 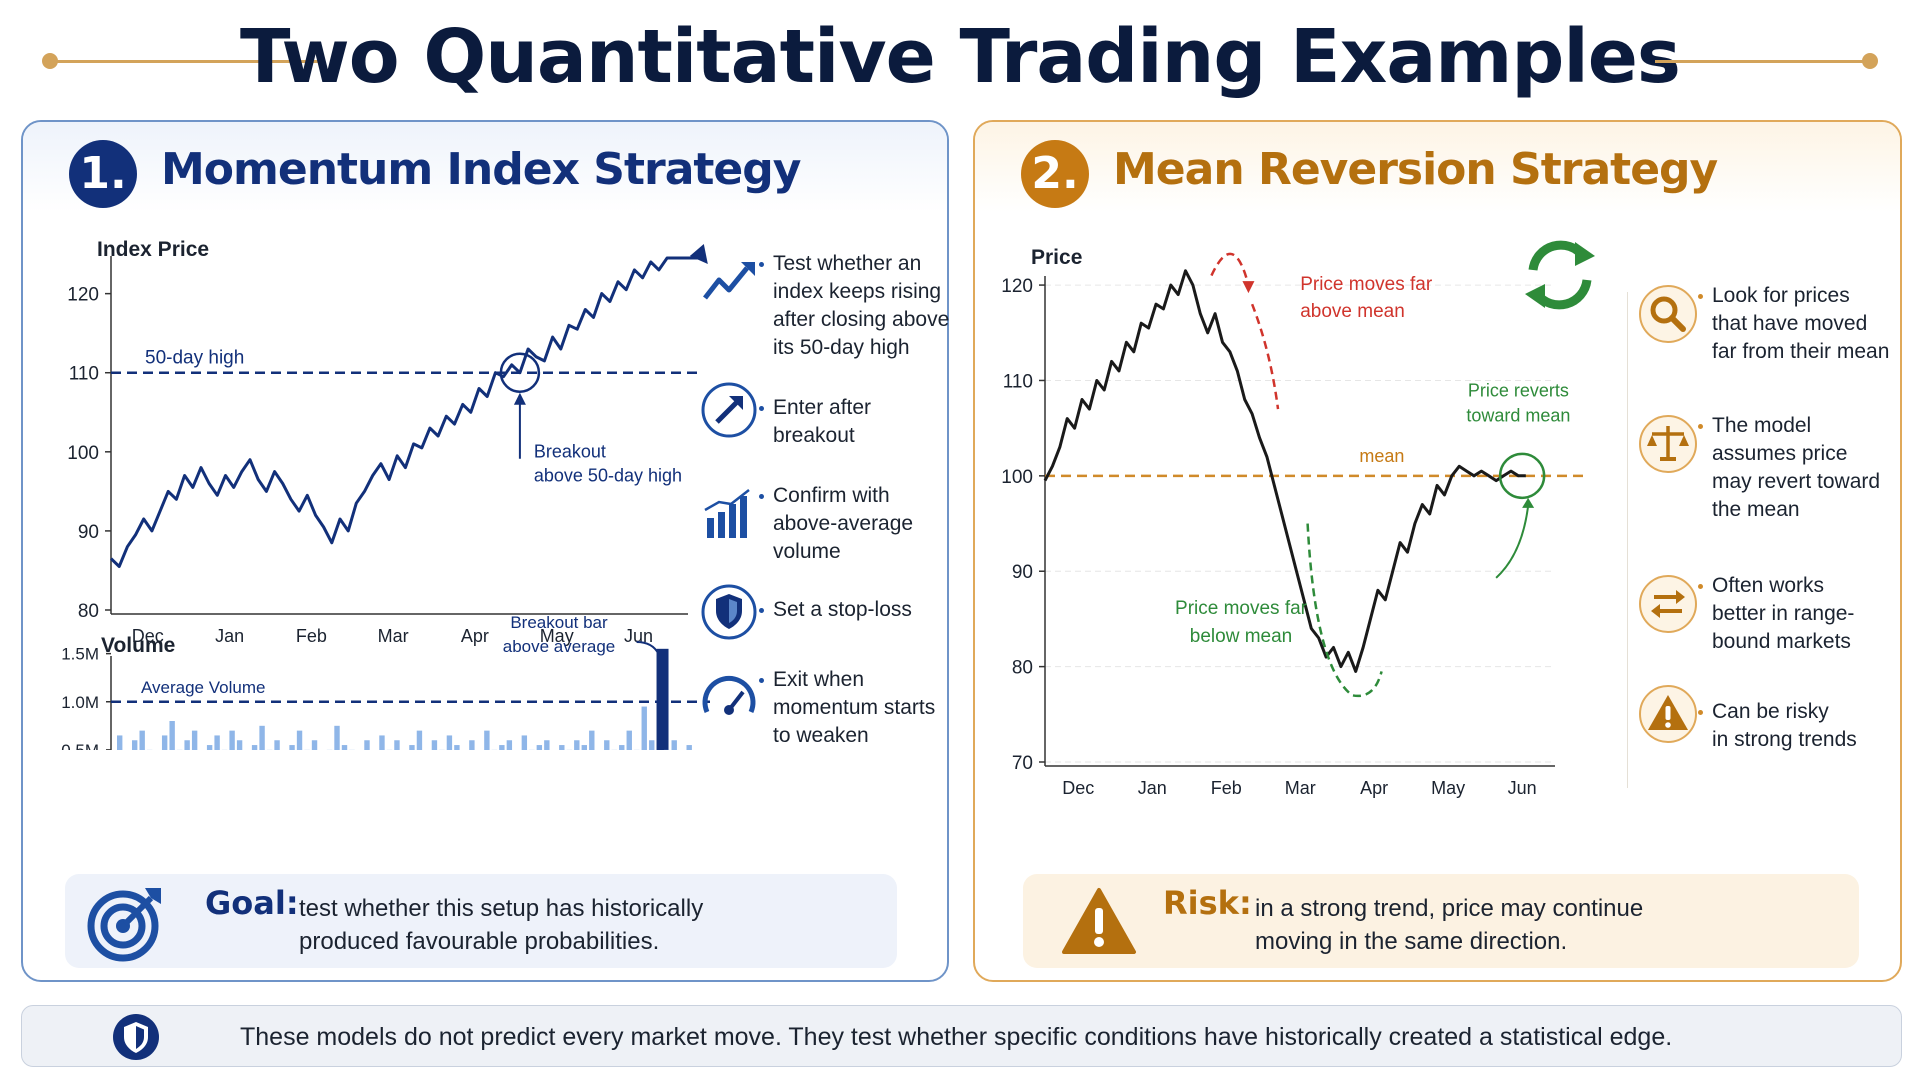 I want to click on bullet-text-line: index keeps rising, so click(x=857, y=291).